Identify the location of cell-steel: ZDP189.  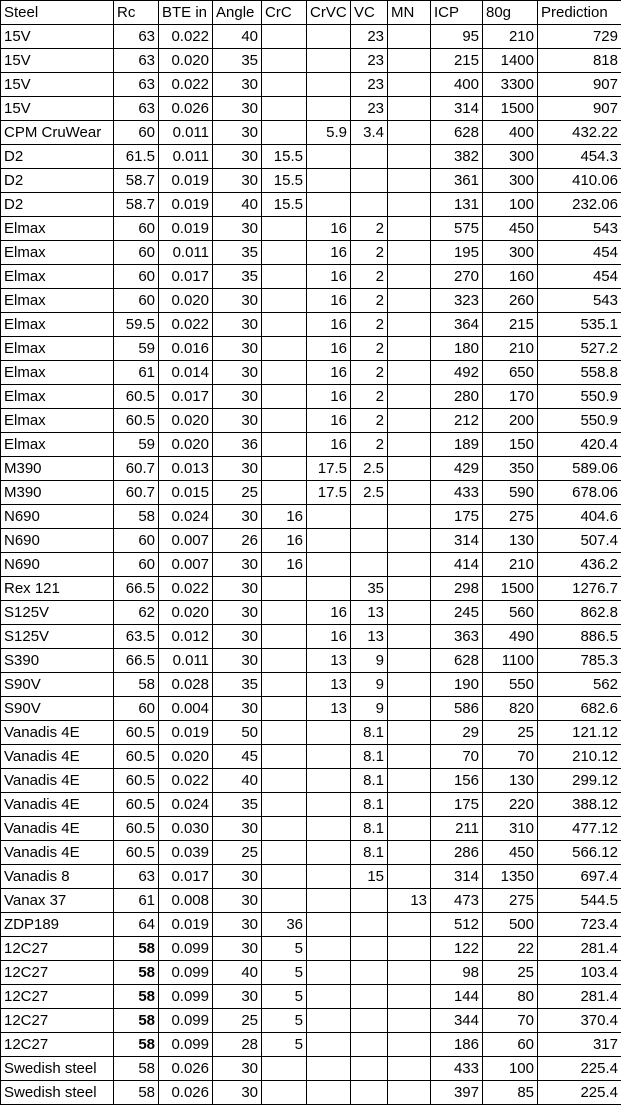
(57, 924).